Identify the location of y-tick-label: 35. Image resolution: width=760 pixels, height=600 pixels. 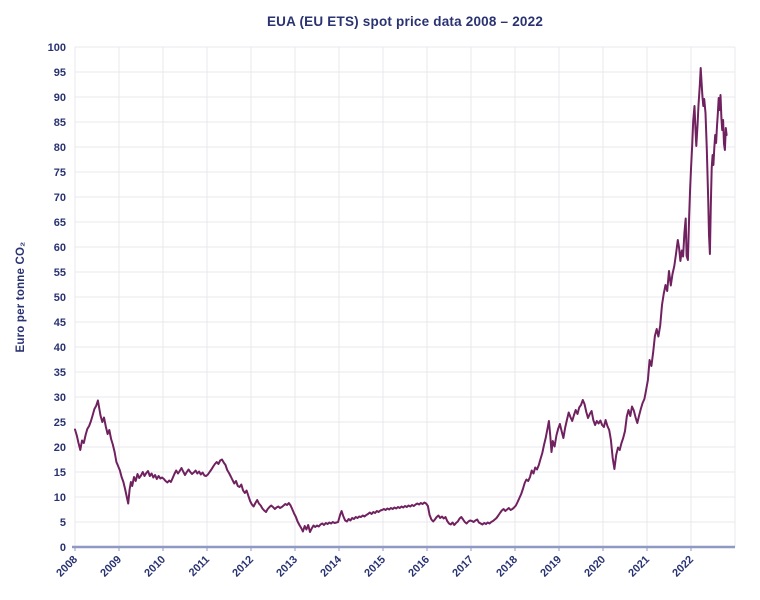
(60, 373).